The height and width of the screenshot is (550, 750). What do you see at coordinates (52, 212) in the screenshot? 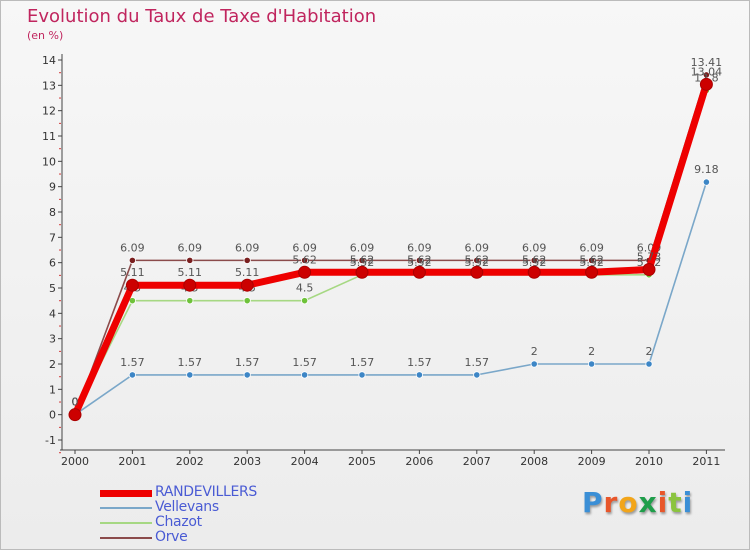
I see `y-tick-label: 8` at bounding box center [52, 212].